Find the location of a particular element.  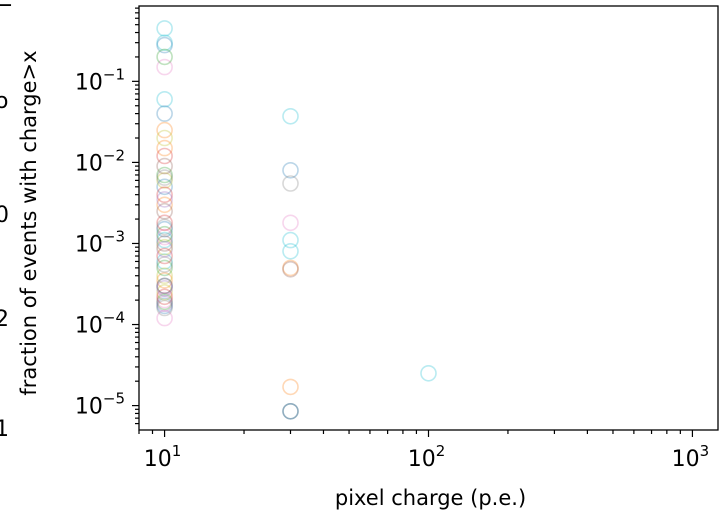

clipped-edge-char: 1 is located at coordinates (4, 429).